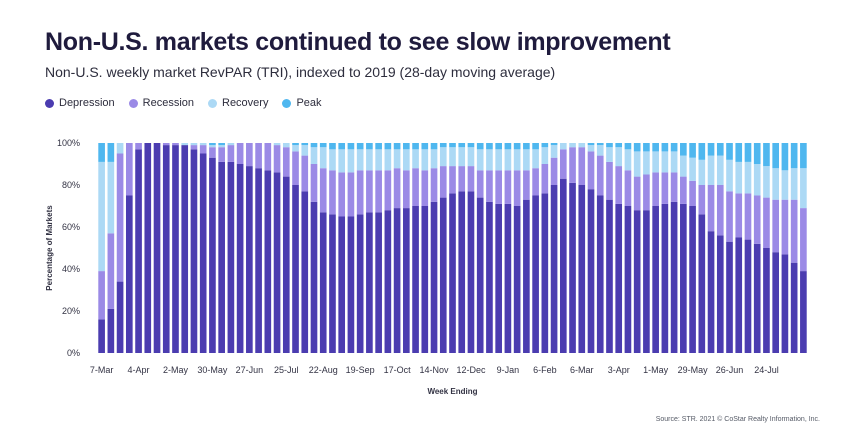 The image size is (850, 445). I want to click on legend: Depression Recession Recovery Peak, so click(183, 103).